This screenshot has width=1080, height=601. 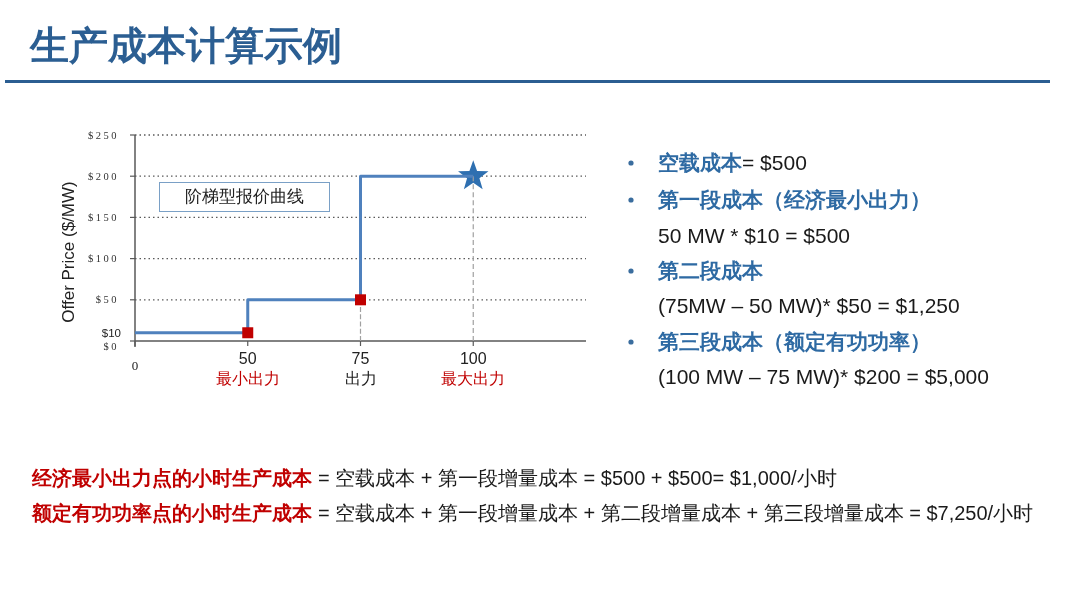 What do you see at coordinates (247, 378) in the screenshot?
I see `text: 最小出力` at bounding box center [247, 378].